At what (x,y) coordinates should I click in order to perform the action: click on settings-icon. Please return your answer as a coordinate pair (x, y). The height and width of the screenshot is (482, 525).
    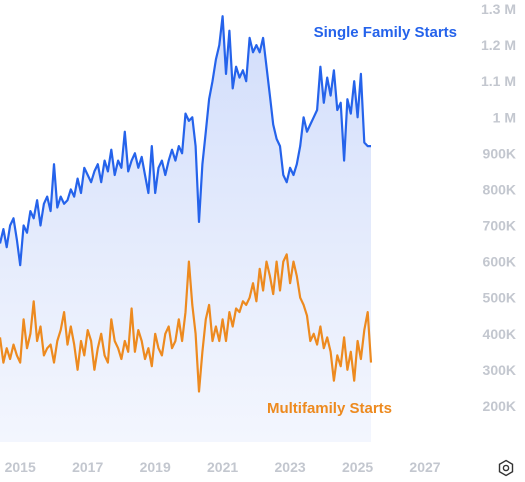
    Looking at the image, I should click on (506, 468).